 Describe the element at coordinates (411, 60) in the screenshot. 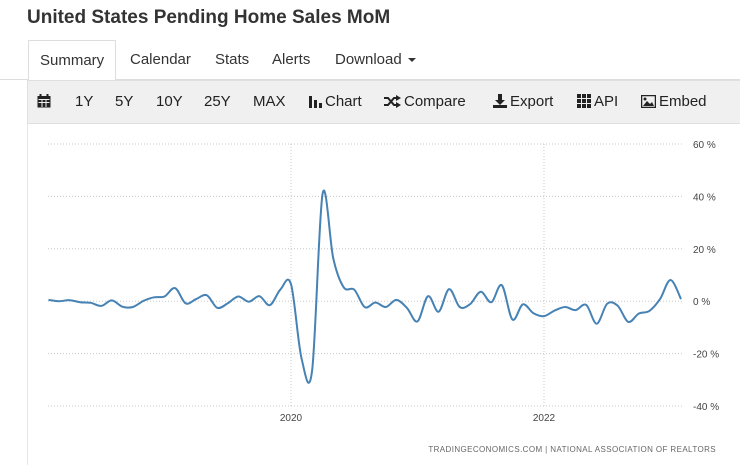

I see `caret-down-icon` at that location.